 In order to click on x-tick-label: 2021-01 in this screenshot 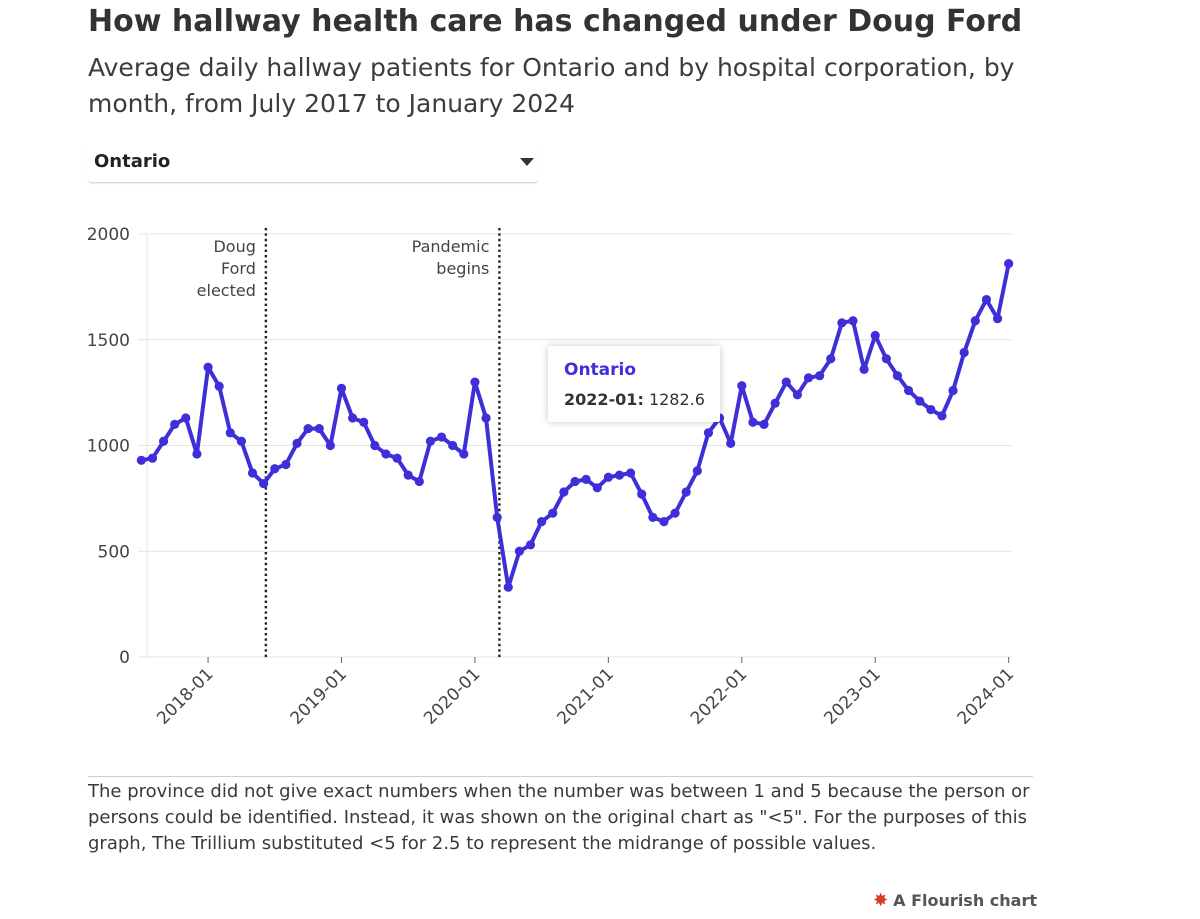, I will do `click(586, 696)`.